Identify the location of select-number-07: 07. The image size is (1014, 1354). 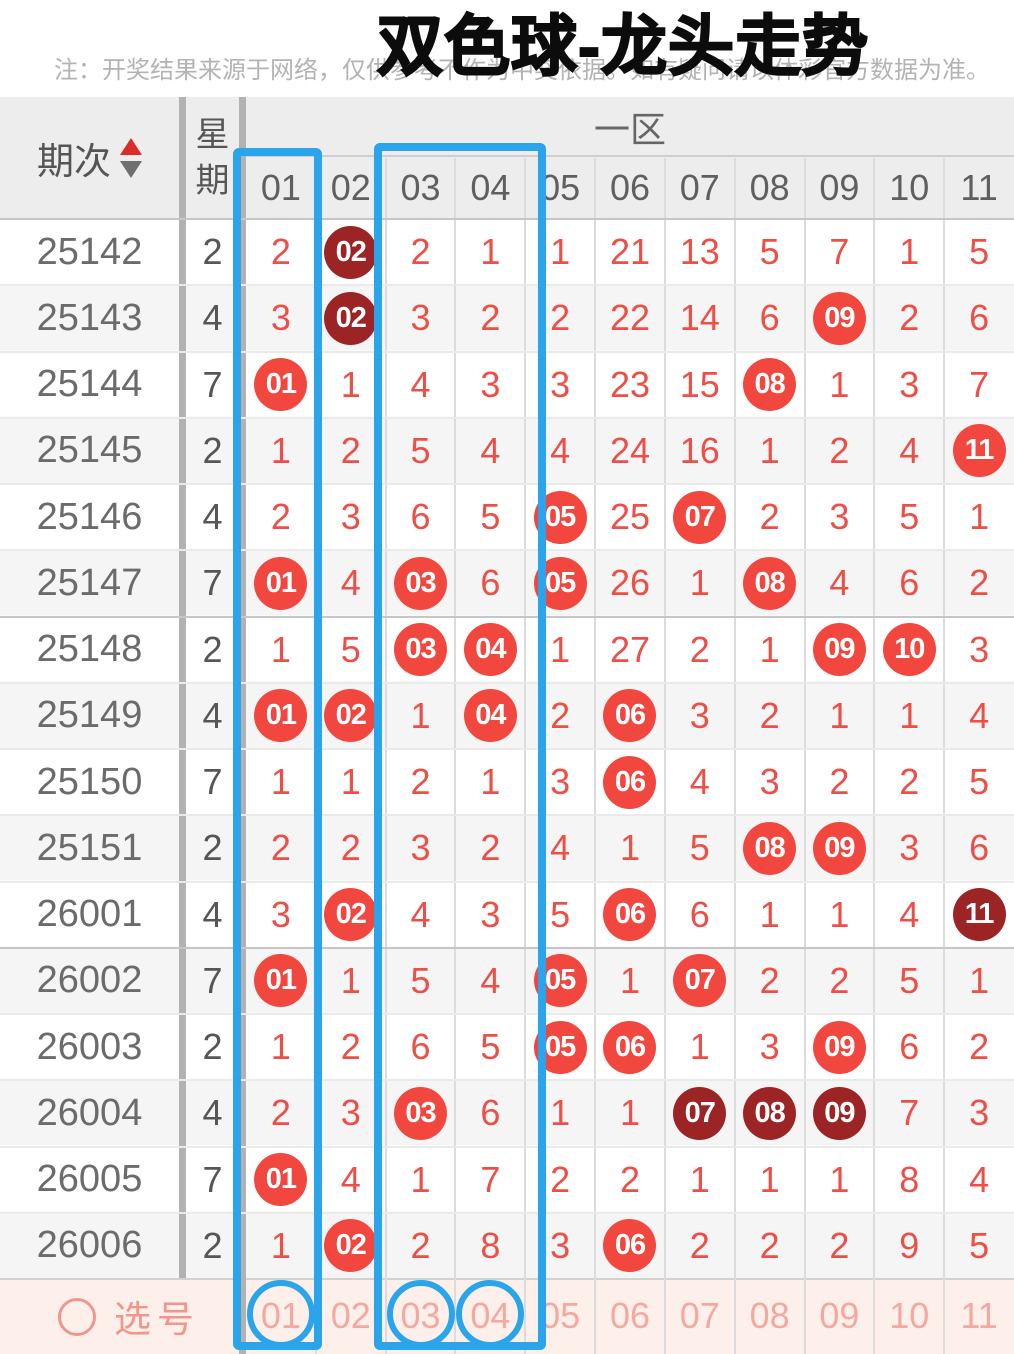
(699, 1315).